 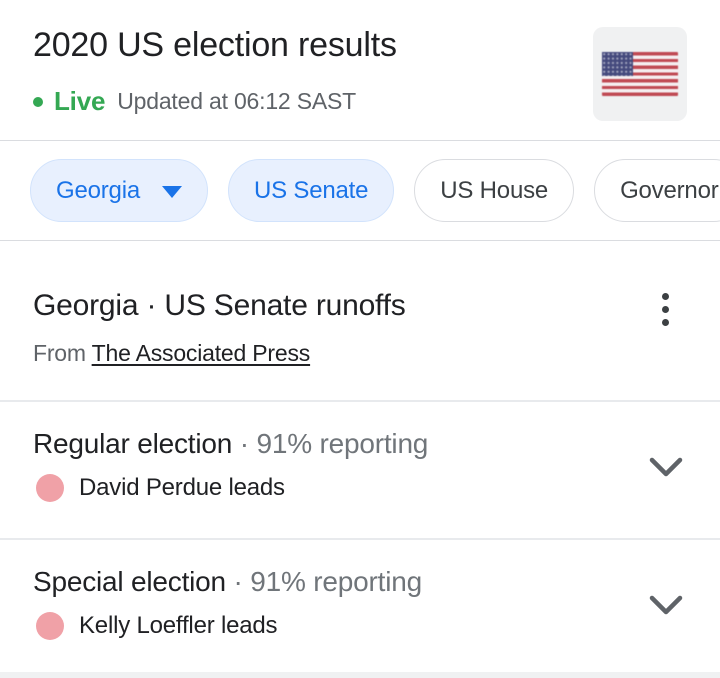 What do you see at coordinates (171, 192) in the screenshot?
I see `caret-down-icon` at bounding box center [171, 192].